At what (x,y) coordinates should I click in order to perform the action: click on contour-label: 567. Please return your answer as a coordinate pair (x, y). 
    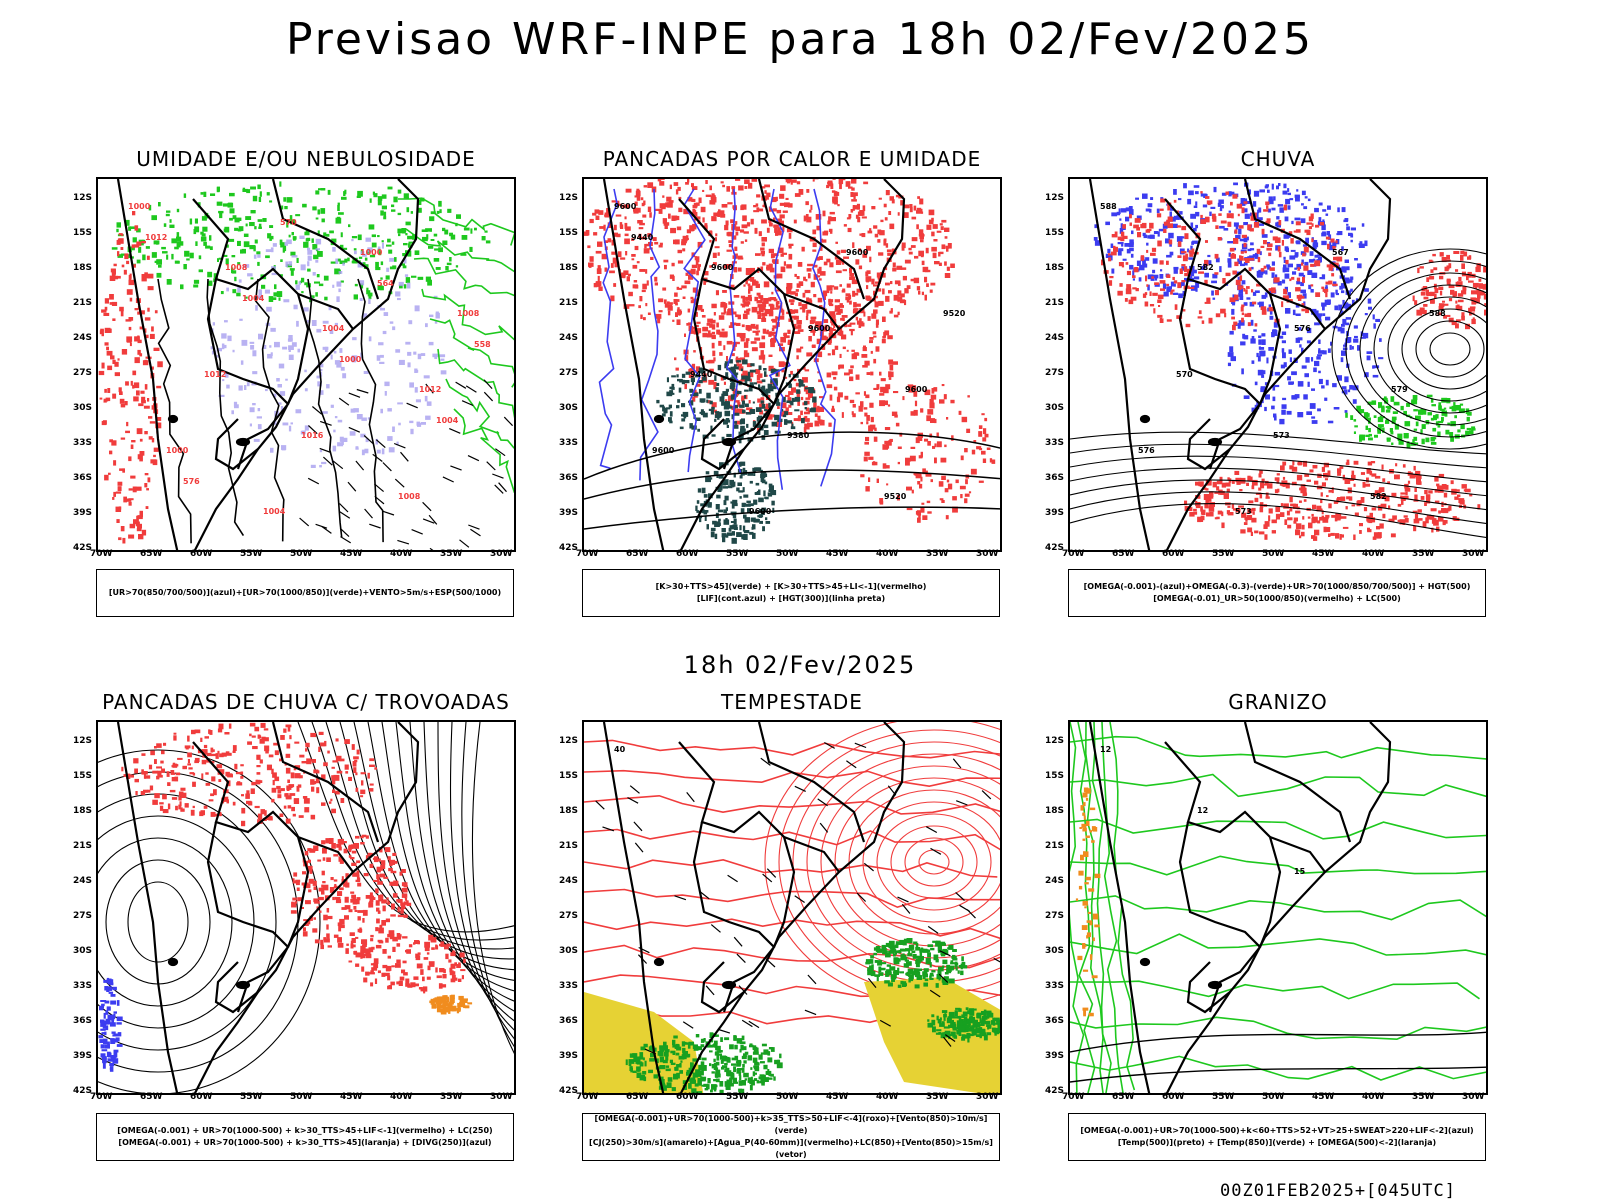
    Looking at the image, I should click on (1340, 252).